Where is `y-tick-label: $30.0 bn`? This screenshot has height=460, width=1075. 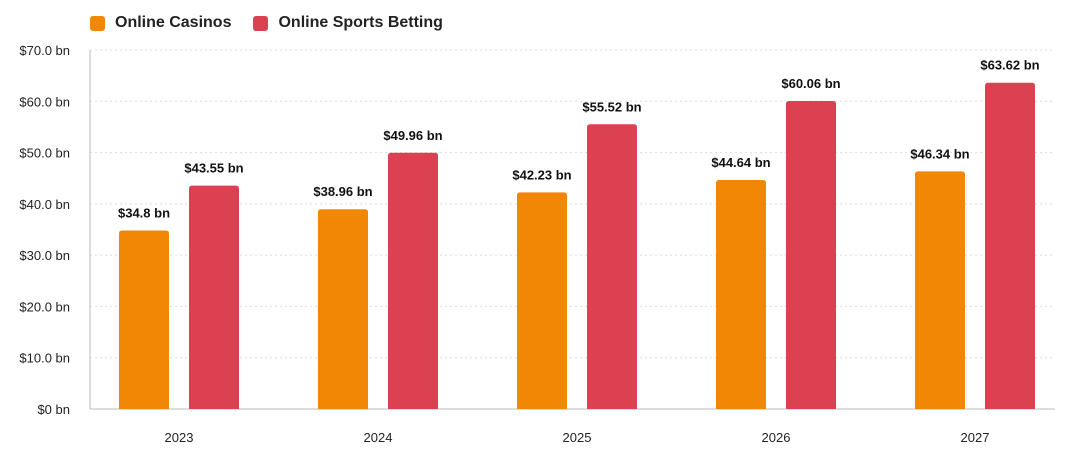
y-tick-label: $30.0 bn is located at coordinates (44, 255).